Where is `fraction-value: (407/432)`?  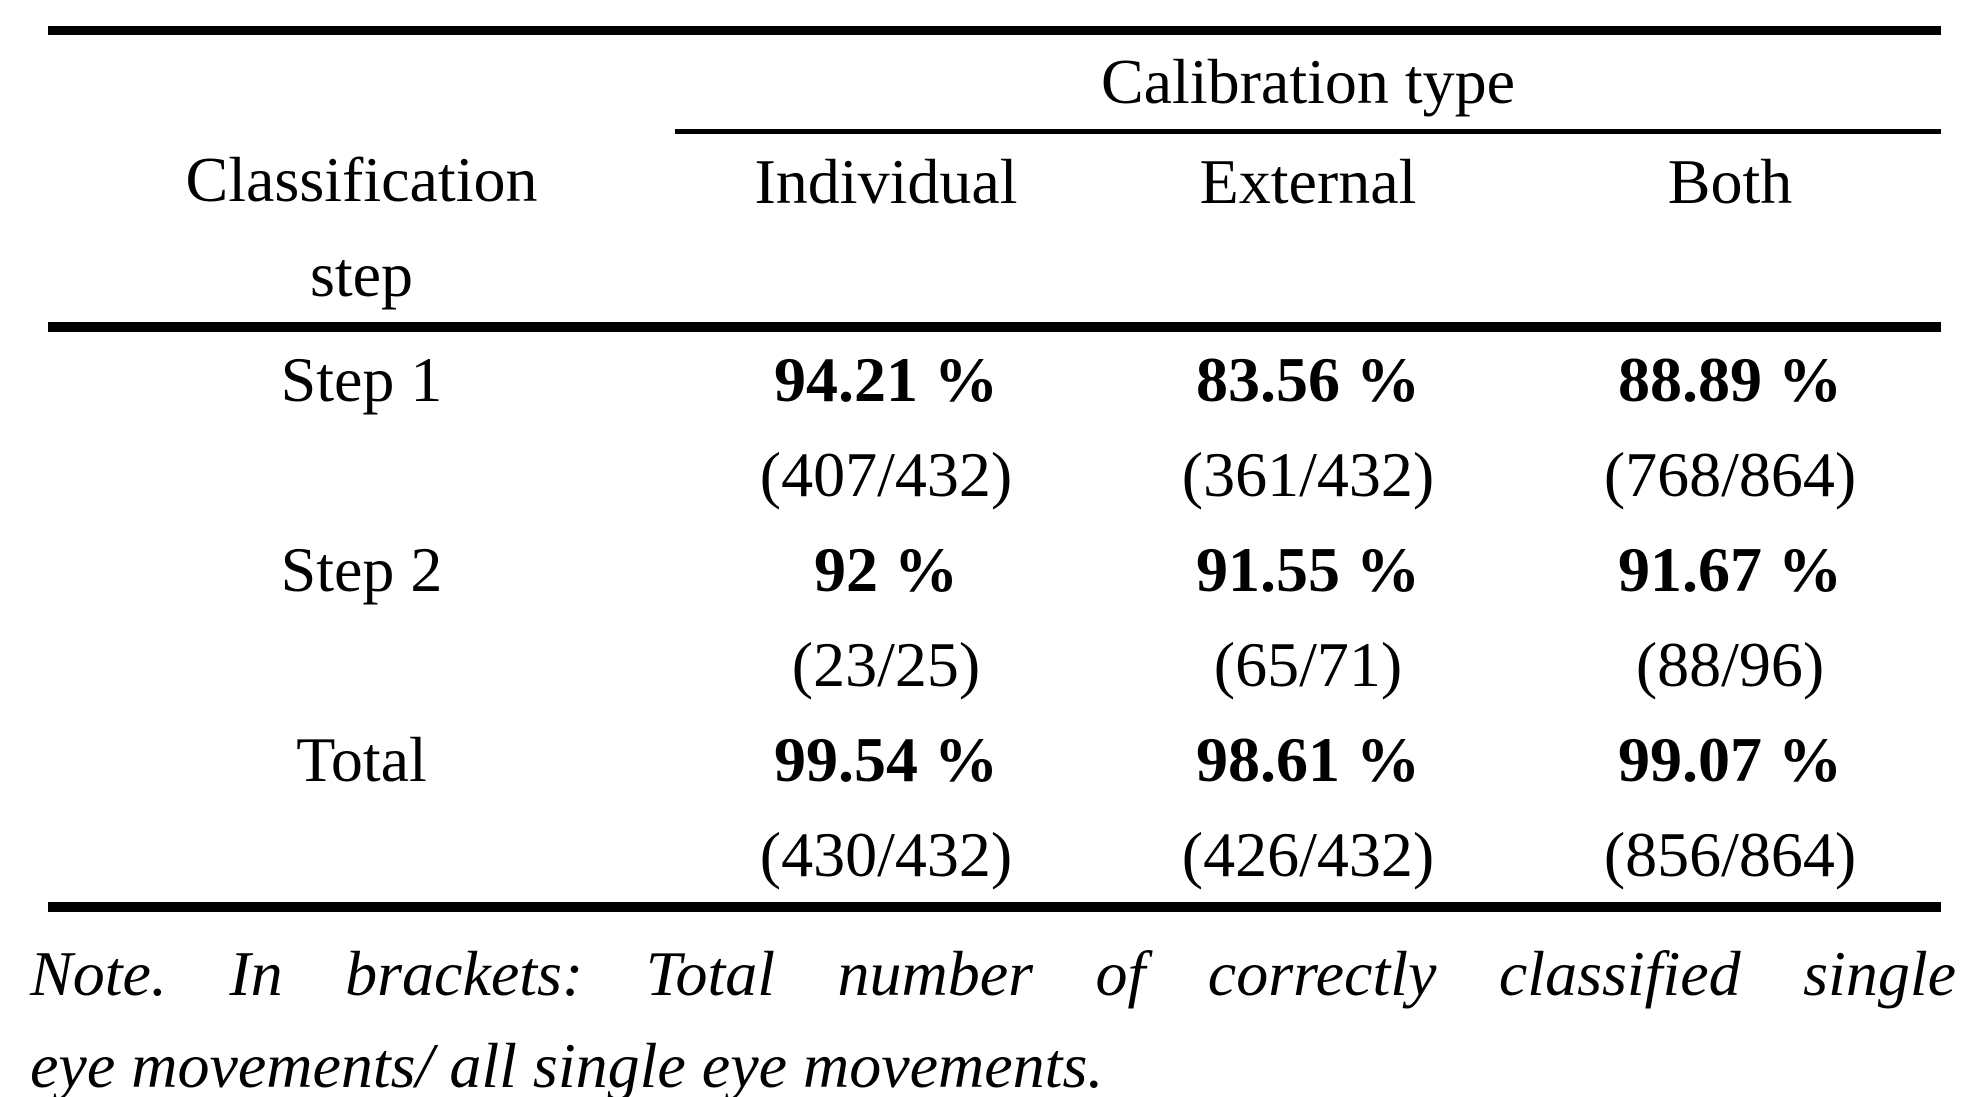
fraction-value: (407/432) is located at coordinates (886, 474).